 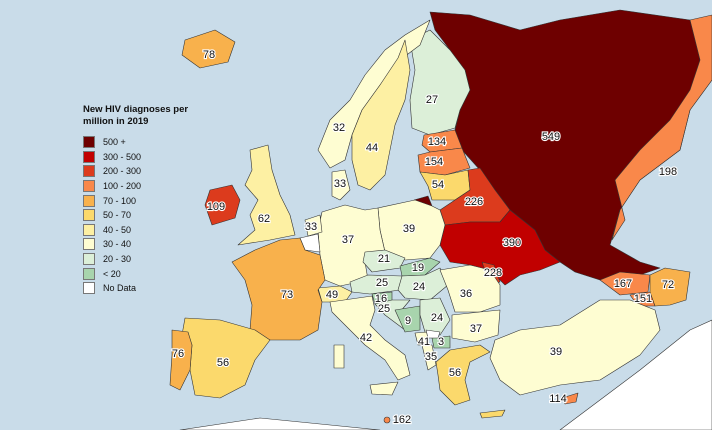 What do you see at coordinates (223, 363) in the screenshot?
I see `label-spain: 56` at bounding box center [223, 363].